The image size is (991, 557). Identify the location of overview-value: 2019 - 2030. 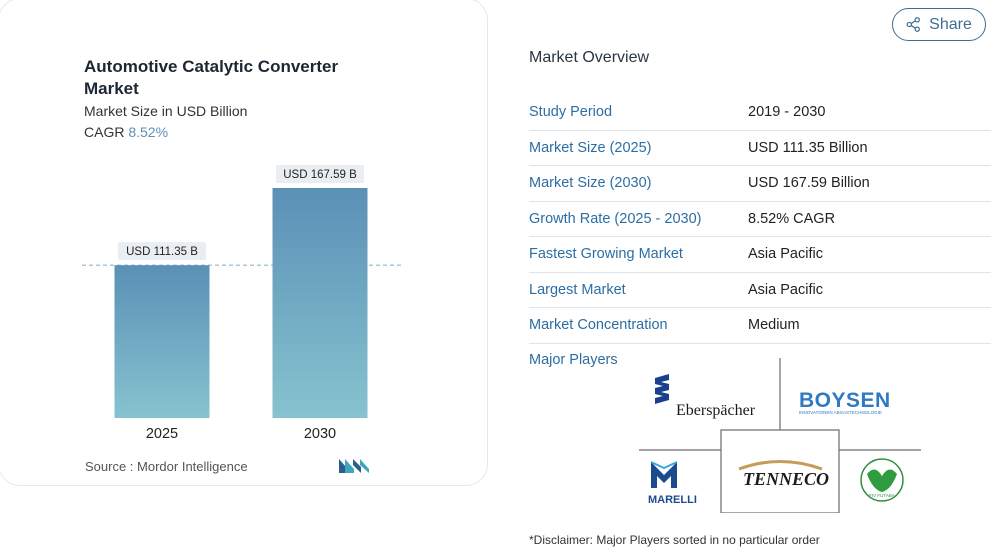
(787, 112).